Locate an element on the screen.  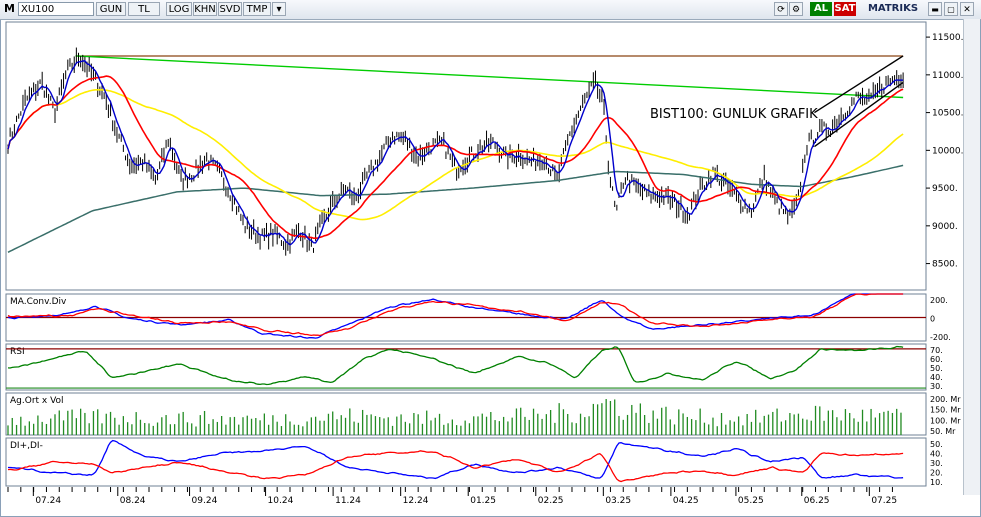
settings-icon: ⚙ is located at coordinates (796, 9).